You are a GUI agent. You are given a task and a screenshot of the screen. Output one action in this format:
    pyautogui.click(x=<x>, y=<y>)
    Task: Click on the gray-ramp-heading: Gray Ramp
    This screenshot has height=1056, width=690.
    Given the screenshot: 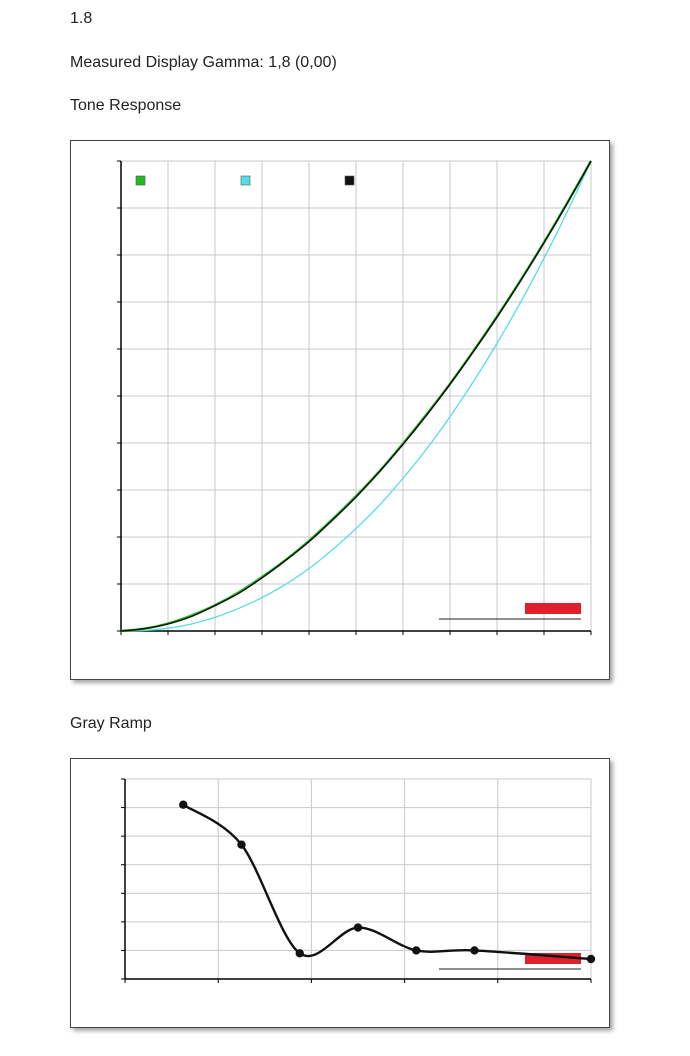 What is the action you would take?
    pyautogui.click(x=111, y=723)
    